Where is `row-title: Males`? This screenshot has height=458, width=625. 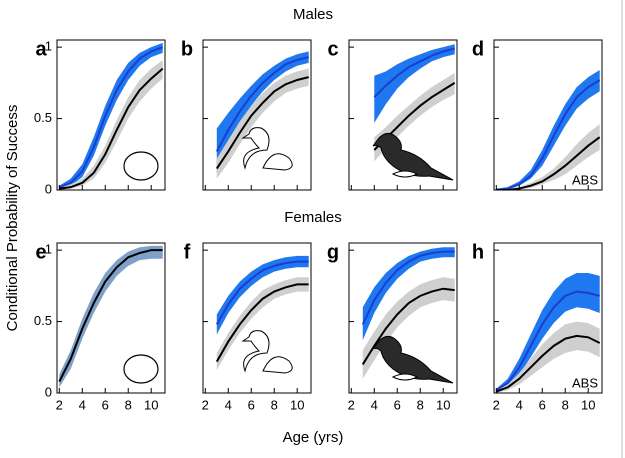
row-title: Males is located at coordinates (313, 14).